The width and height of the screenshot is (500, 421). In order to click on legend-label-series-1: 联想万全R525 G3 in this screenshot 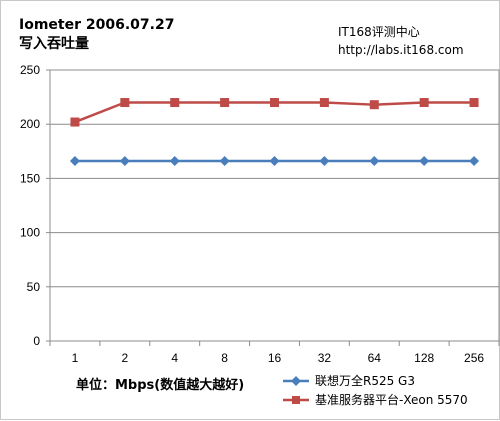, I will do `click(365, 380)`.